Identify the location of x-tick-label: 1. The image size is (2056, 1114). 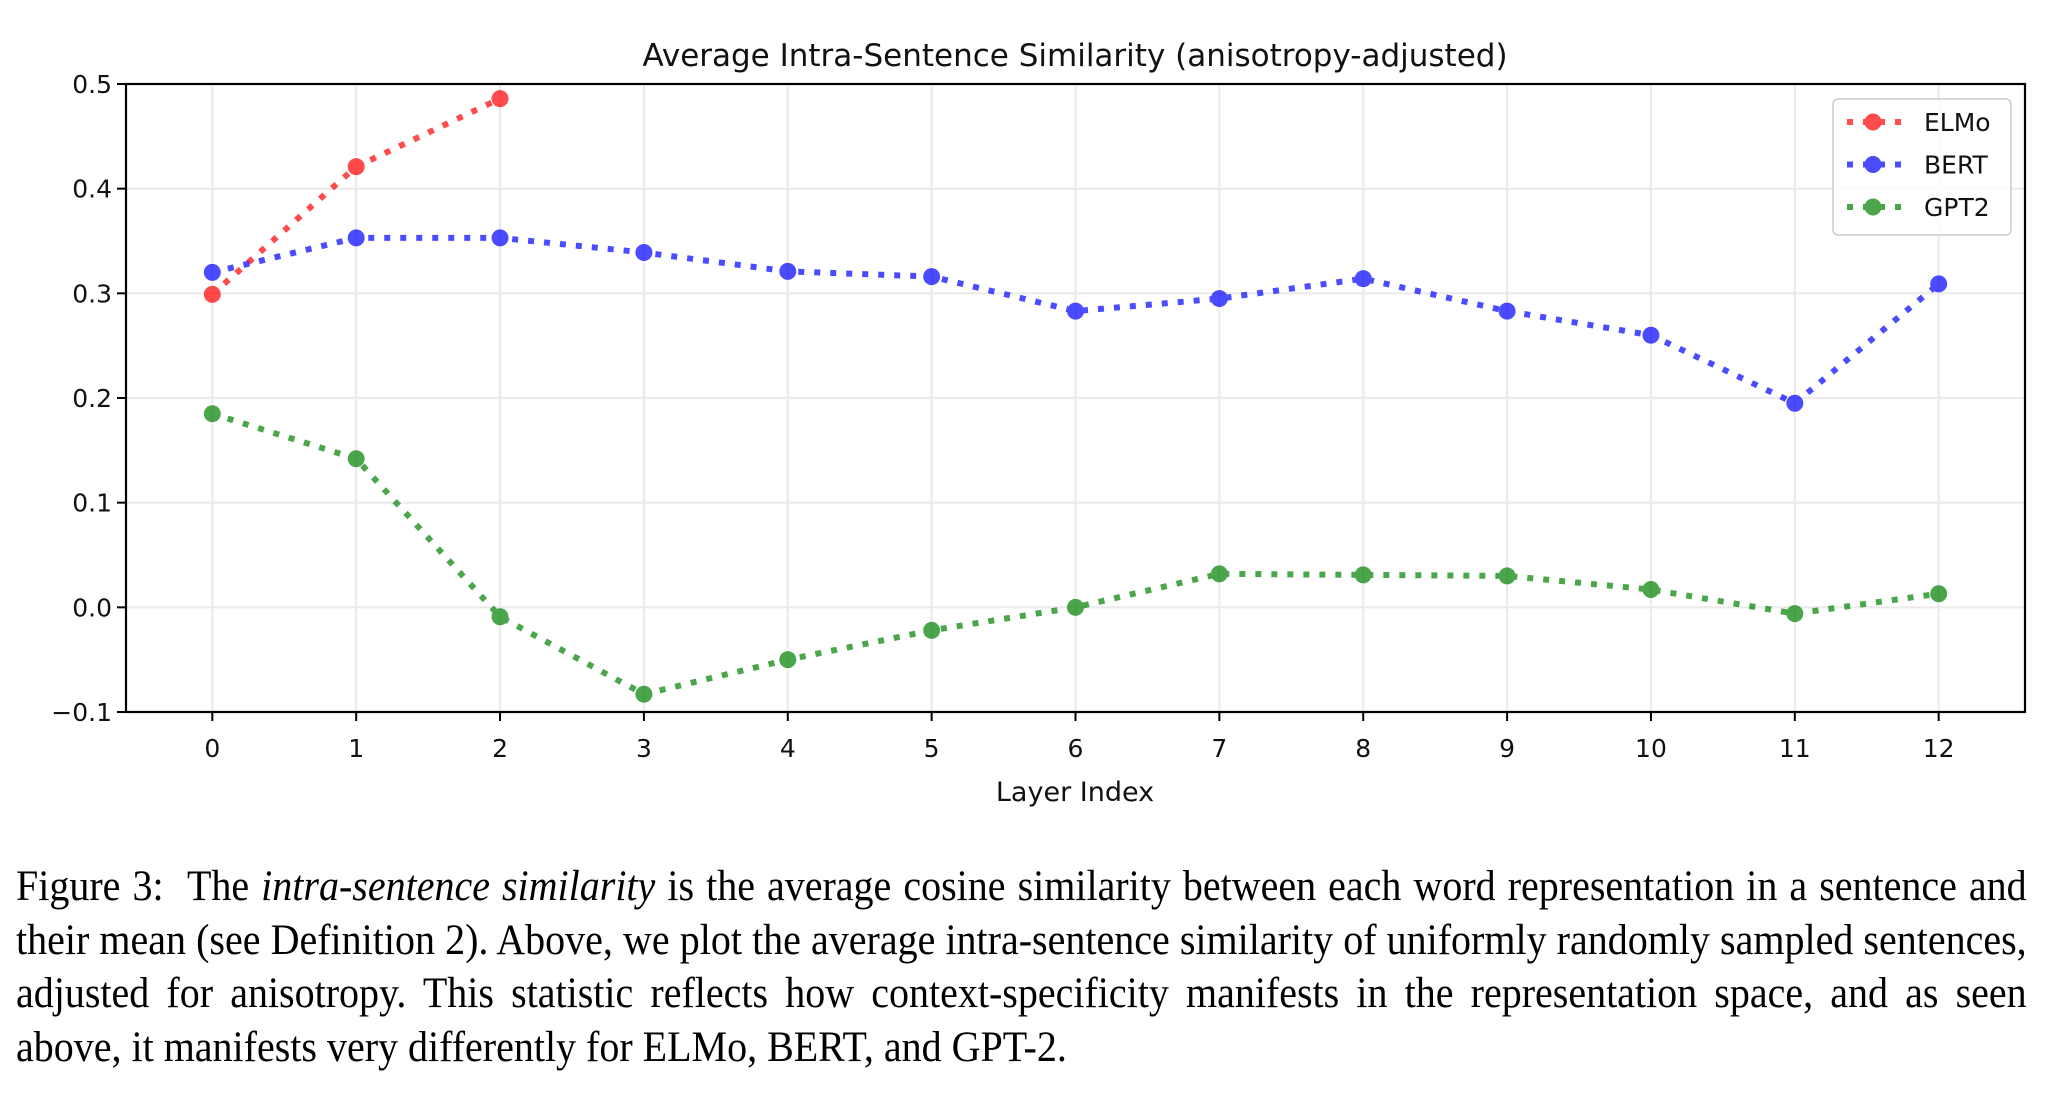
(356, 748).